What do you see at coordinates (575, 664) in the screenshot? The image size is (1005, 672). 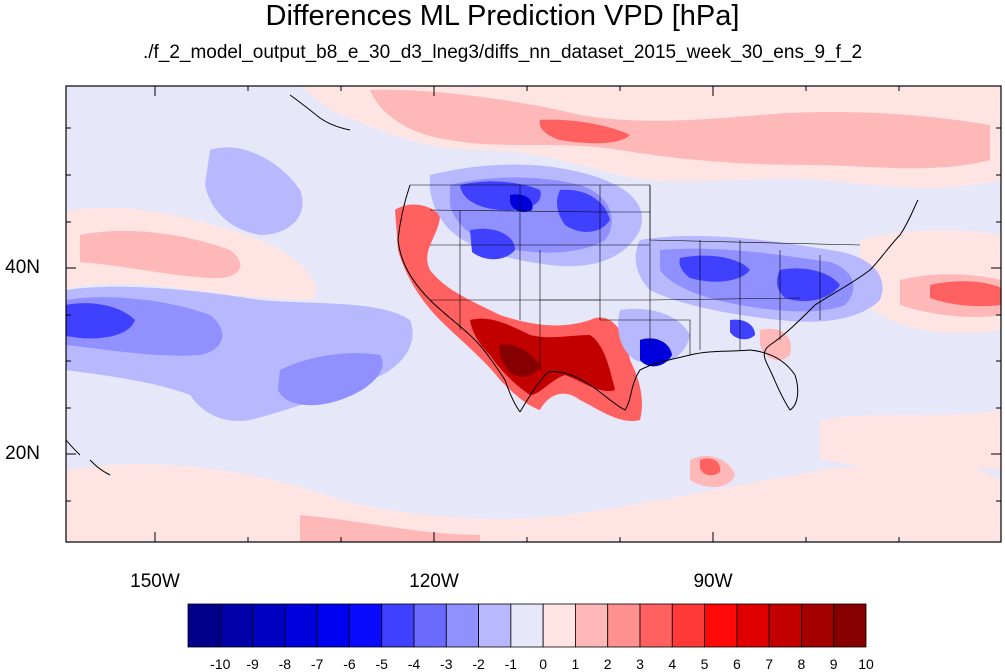 I see `colorbar-label: 1` at bounding box center [575, 664].